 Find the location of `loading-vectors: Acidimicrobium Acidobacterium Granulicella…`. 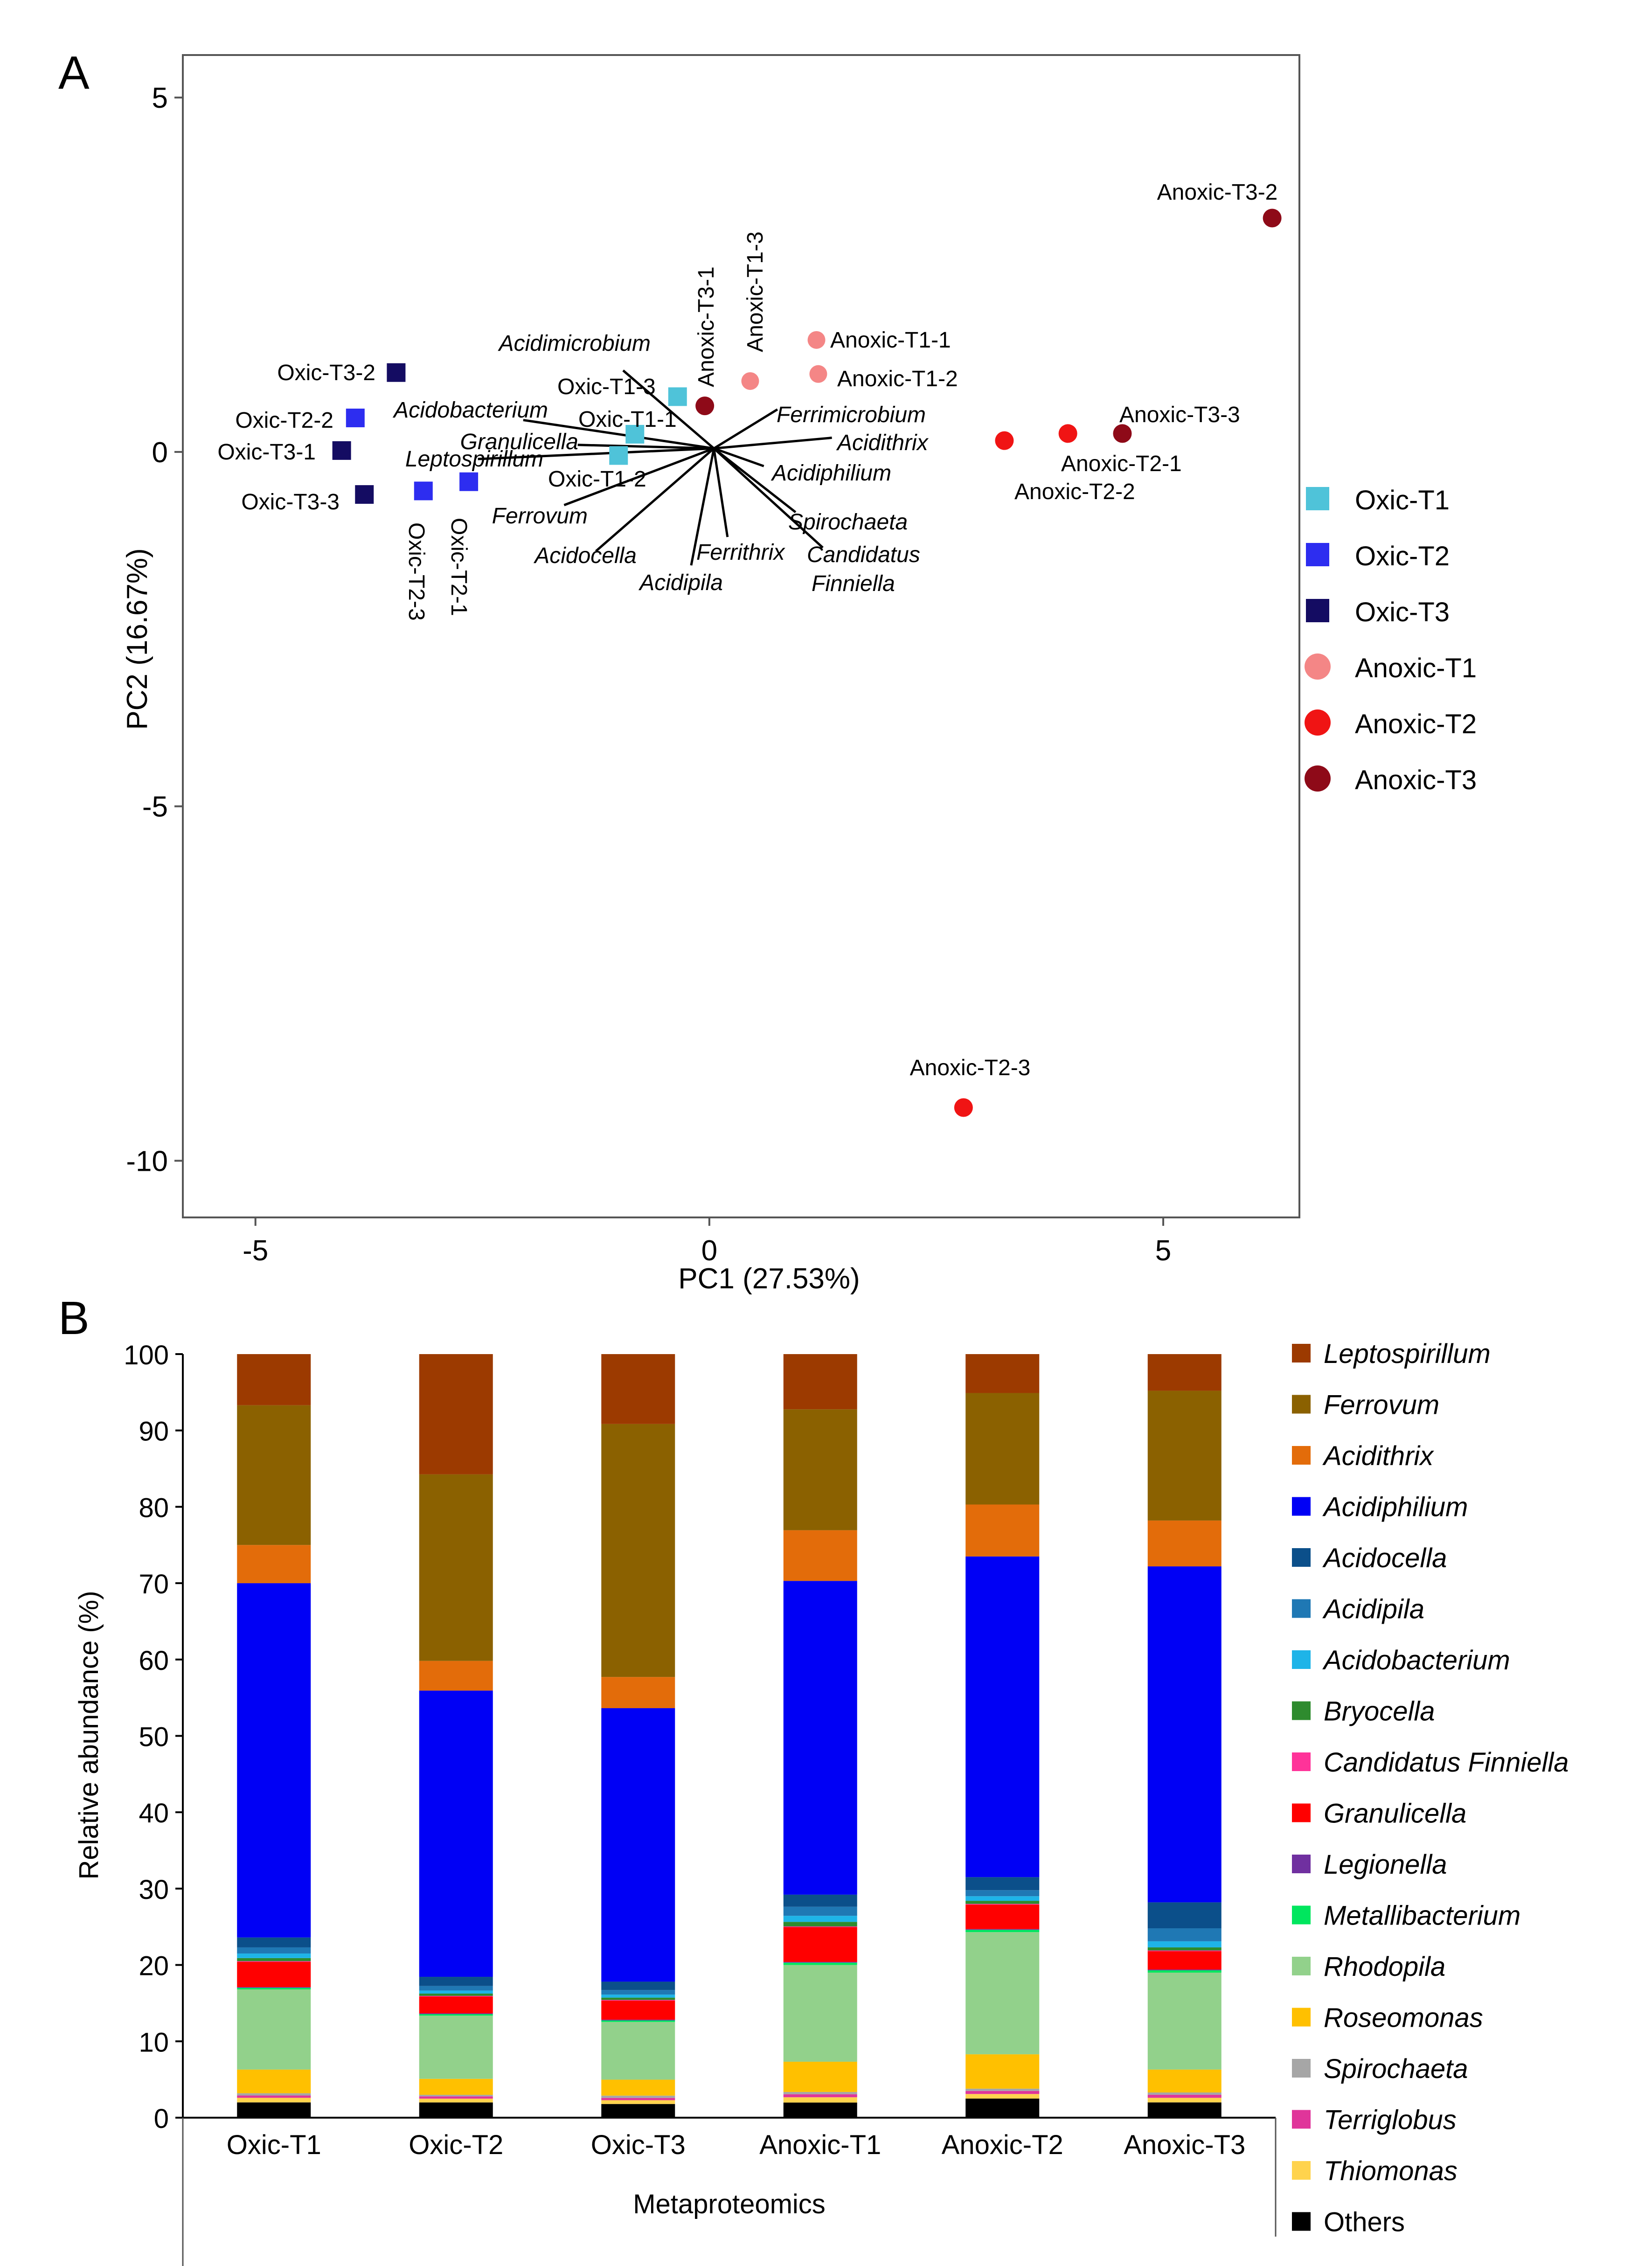

loading-vectors: Acidimicrobium Acidobacterium Granulicella… is located at coordinates (661, 463).